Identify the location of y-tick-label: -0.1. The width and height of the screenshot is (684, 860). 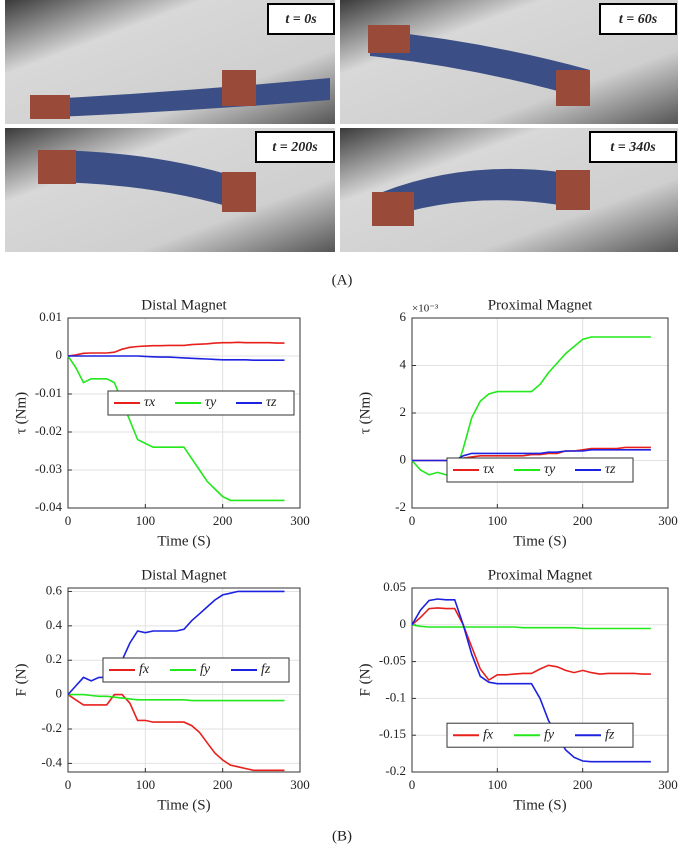
(395, 696).